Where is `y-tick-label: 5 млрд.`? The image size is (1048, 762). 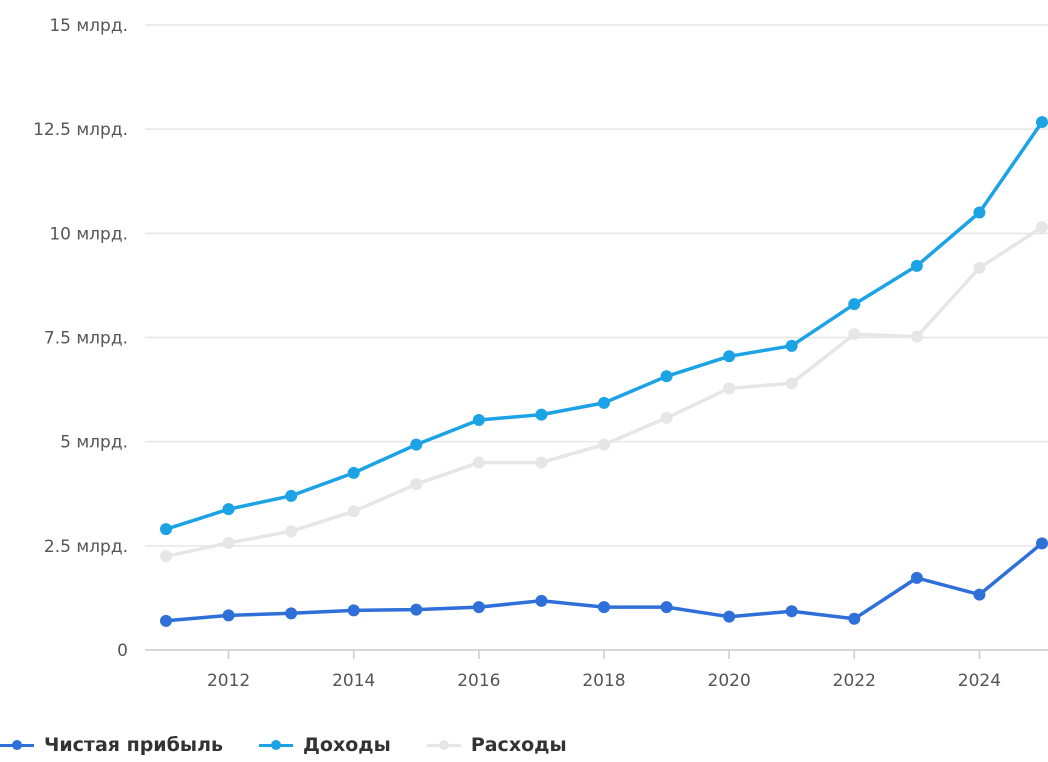
y-tick-label: 5 млрд. is located at coordinates (94, 443).